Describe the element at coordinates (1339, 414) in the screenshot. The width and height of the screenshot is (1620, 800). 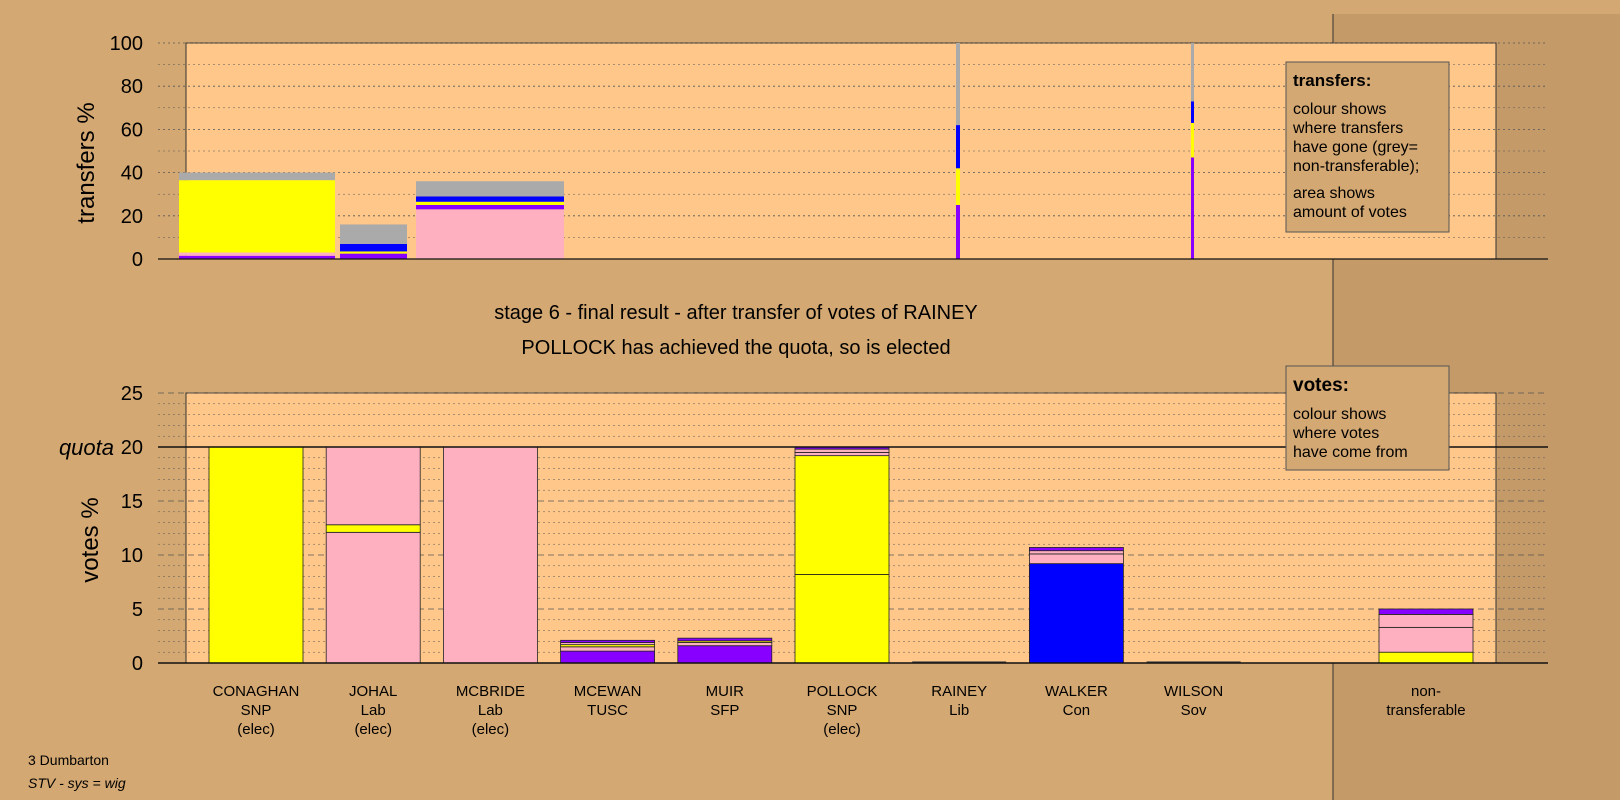
I see `votes-legend-text: colour shows` at that location.